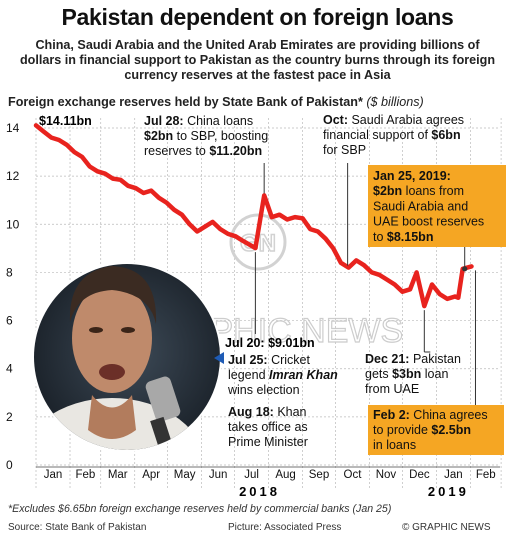  Describe the element at coordinates (378, 374) in the screenshot. I see `note-dec21-text: gets` at that location.